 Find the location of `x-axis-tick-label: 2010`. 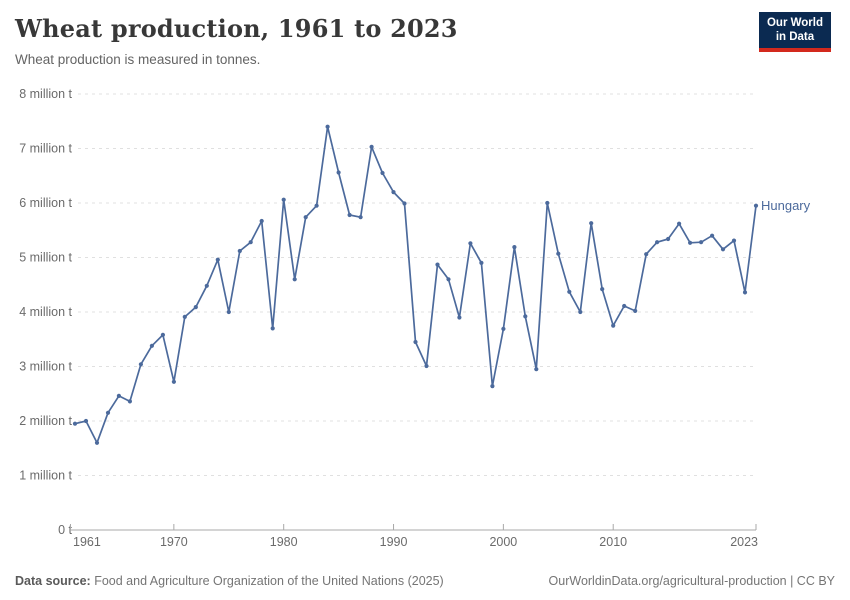

x-axis-tick-label: 2010 is located at coordinates (613, 542).